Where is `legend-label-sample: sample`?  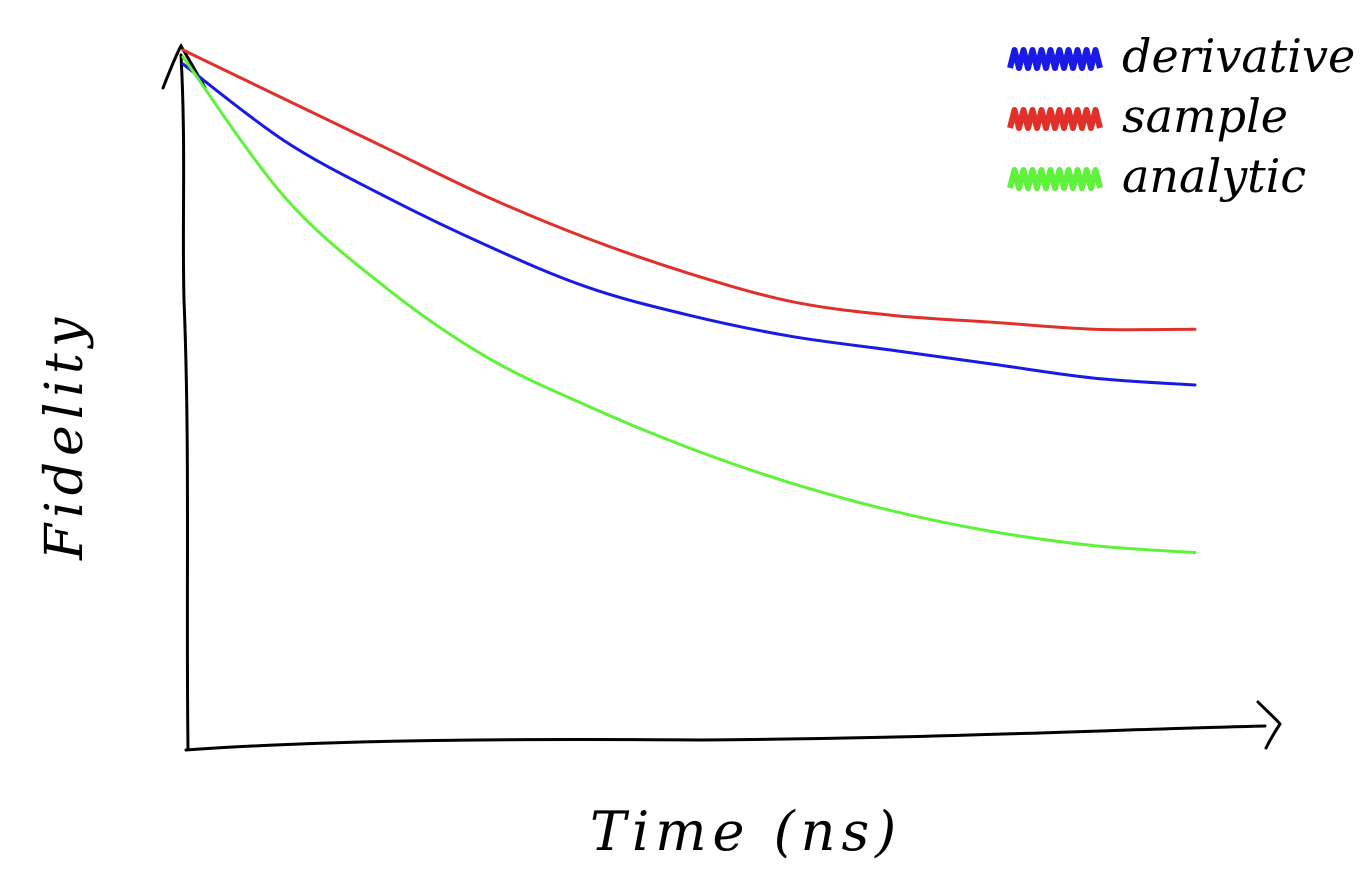 legend-label-sample: sample is located at coordinates (1205, 116).